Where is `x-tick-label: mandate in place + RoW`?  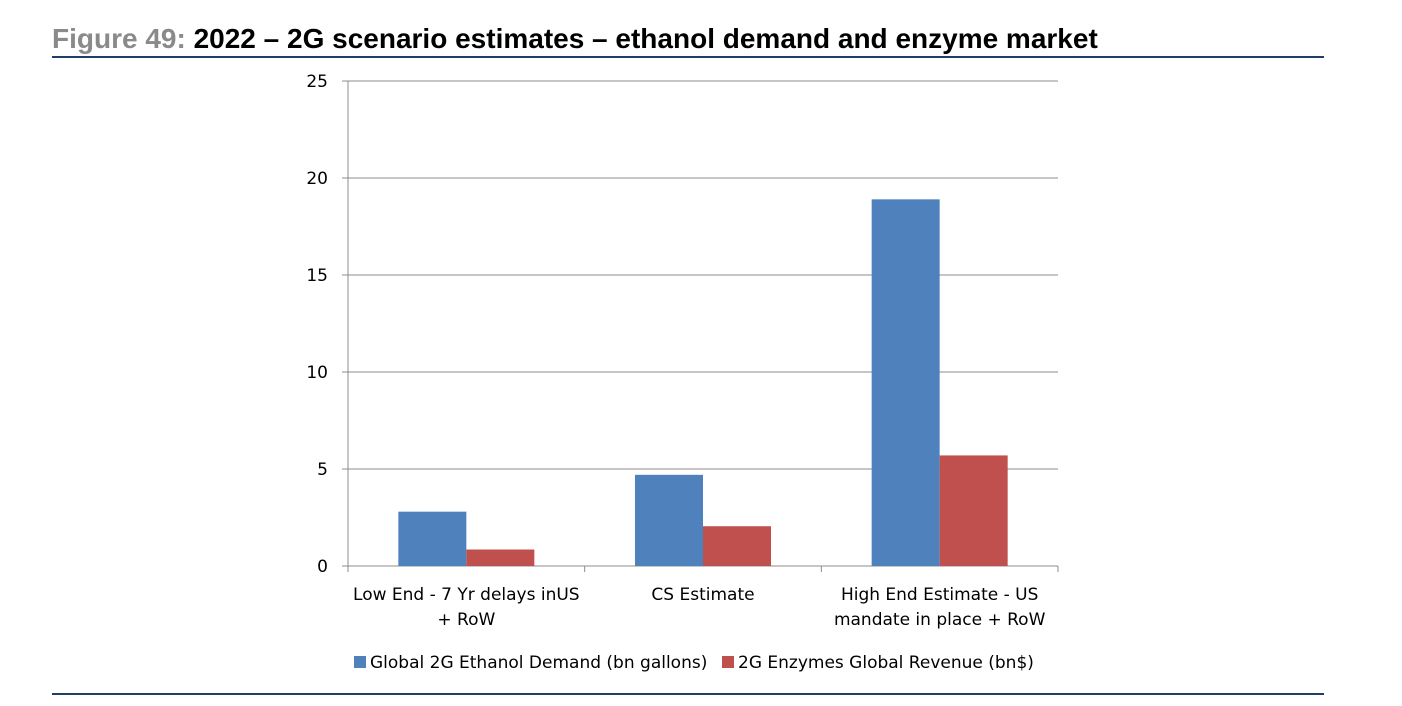 x-tick-label: mandate in place + RoW is located at coordinates (940, 620).